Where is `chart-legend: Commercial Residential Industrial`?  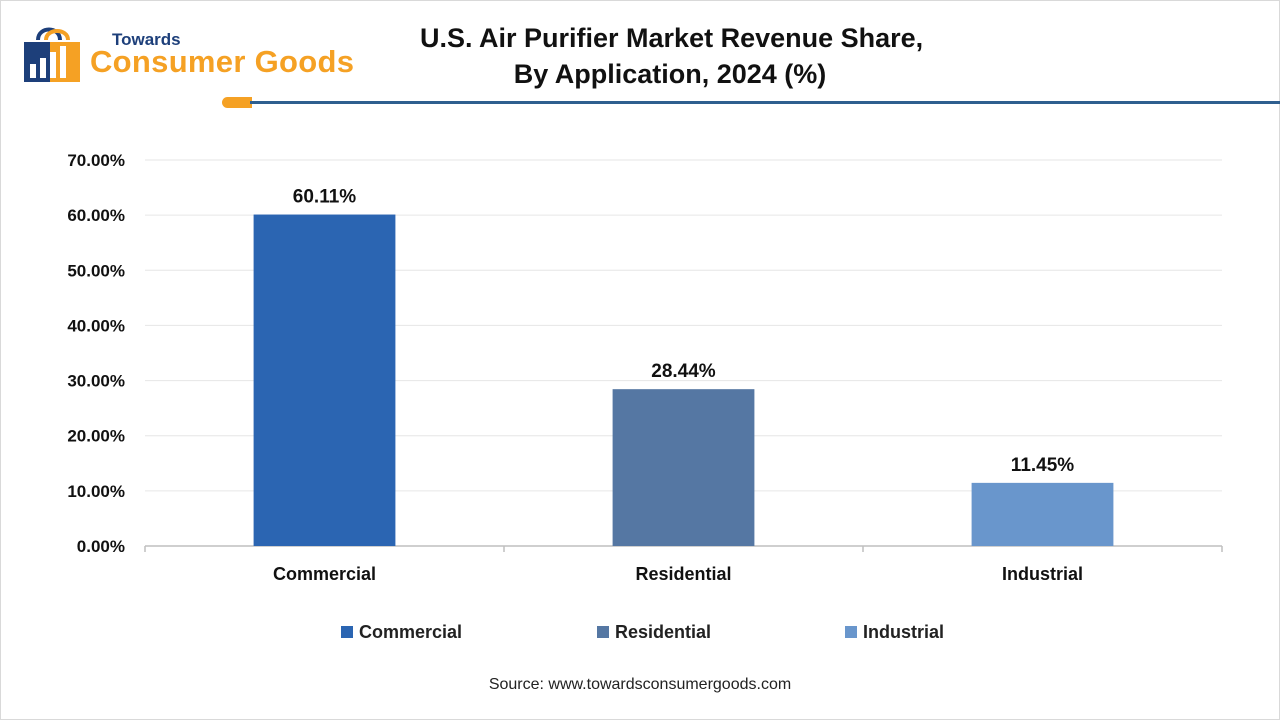
chart-legend: Commercial Residential Industrial is located at coordinates (640, 632).